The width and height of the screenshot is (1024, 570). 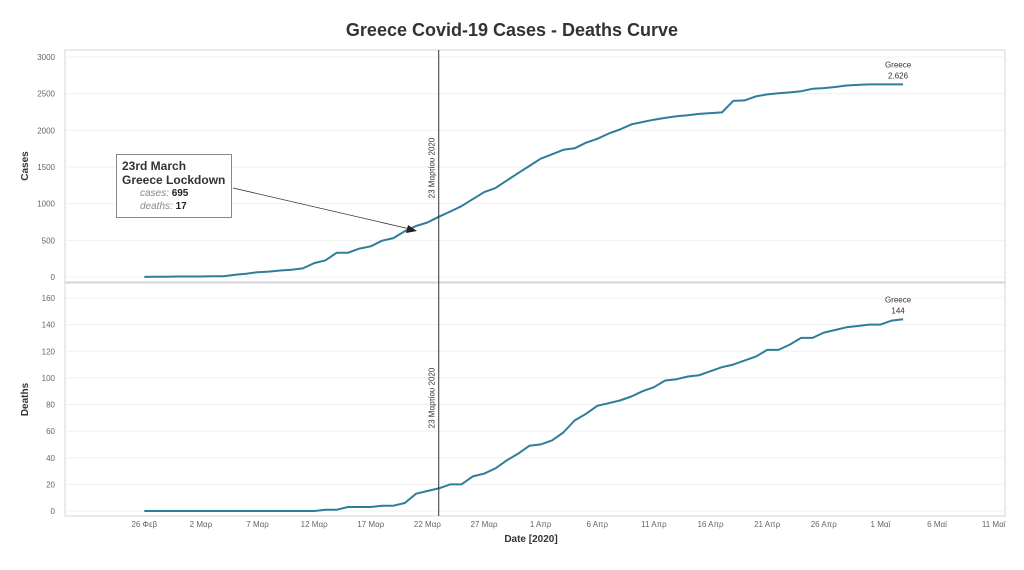 What do you see at coordinates (257, 524) in the screenshot?
I see `x-tick-label: 7 Μαρ` at bounding box center [257, 524].